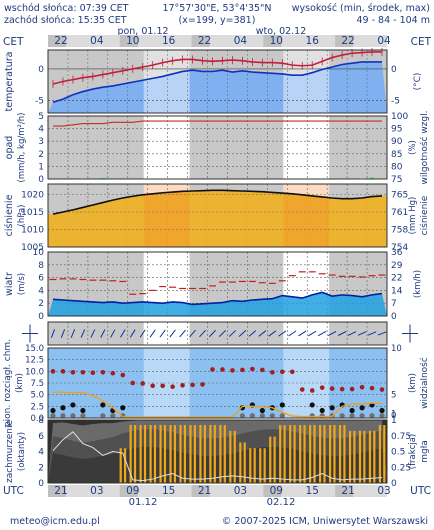  Describe the element at coordinates (97, 41) in the screenshot. I see `top-hour-tick-label: 04` at that location.